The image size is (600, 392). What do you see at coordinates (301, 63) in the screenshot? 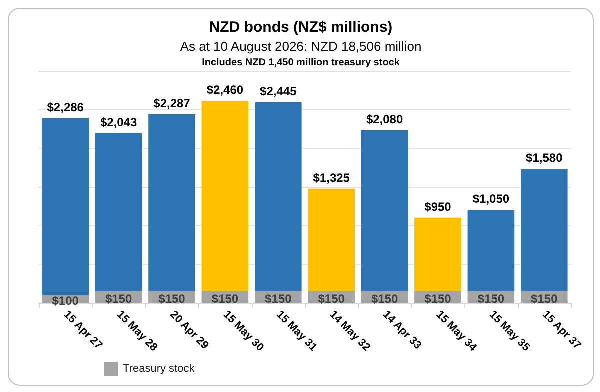
I see `text: Includes NZD 1,450 million treasury stock` at bounding box center [301, 63].